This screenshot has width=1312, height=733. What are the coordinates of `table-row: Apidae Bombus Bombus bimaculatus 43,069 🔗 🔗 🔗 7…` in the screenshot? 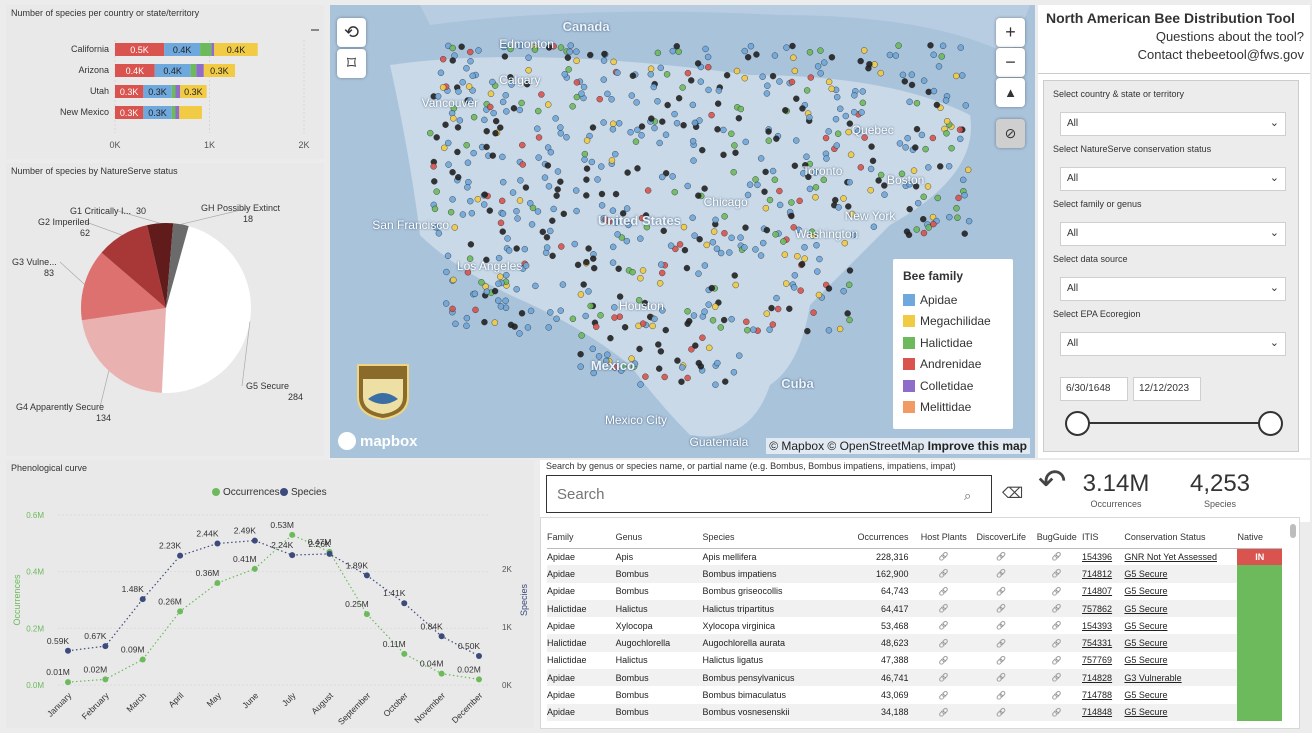 It's located at (914, 695).